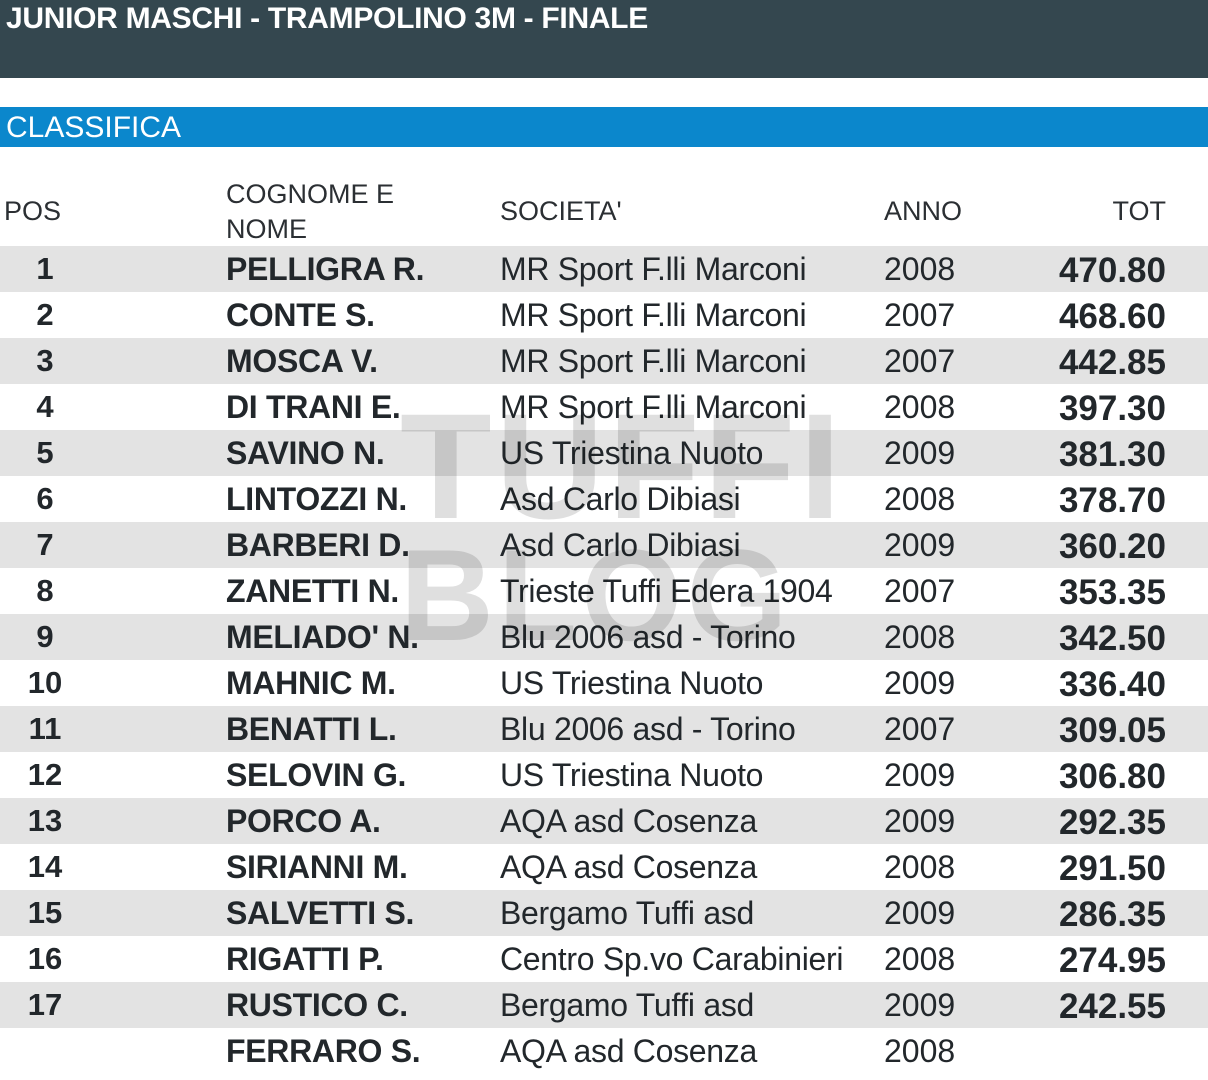  I want to click on tot-cell: 309.05, so click(1112, 730).